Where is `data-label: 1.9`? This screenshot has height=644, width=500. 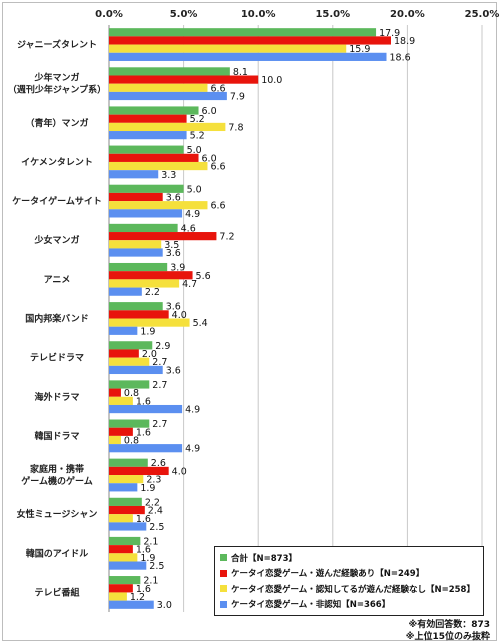 data-label: 1.9 is located at coordinates (147, 488).